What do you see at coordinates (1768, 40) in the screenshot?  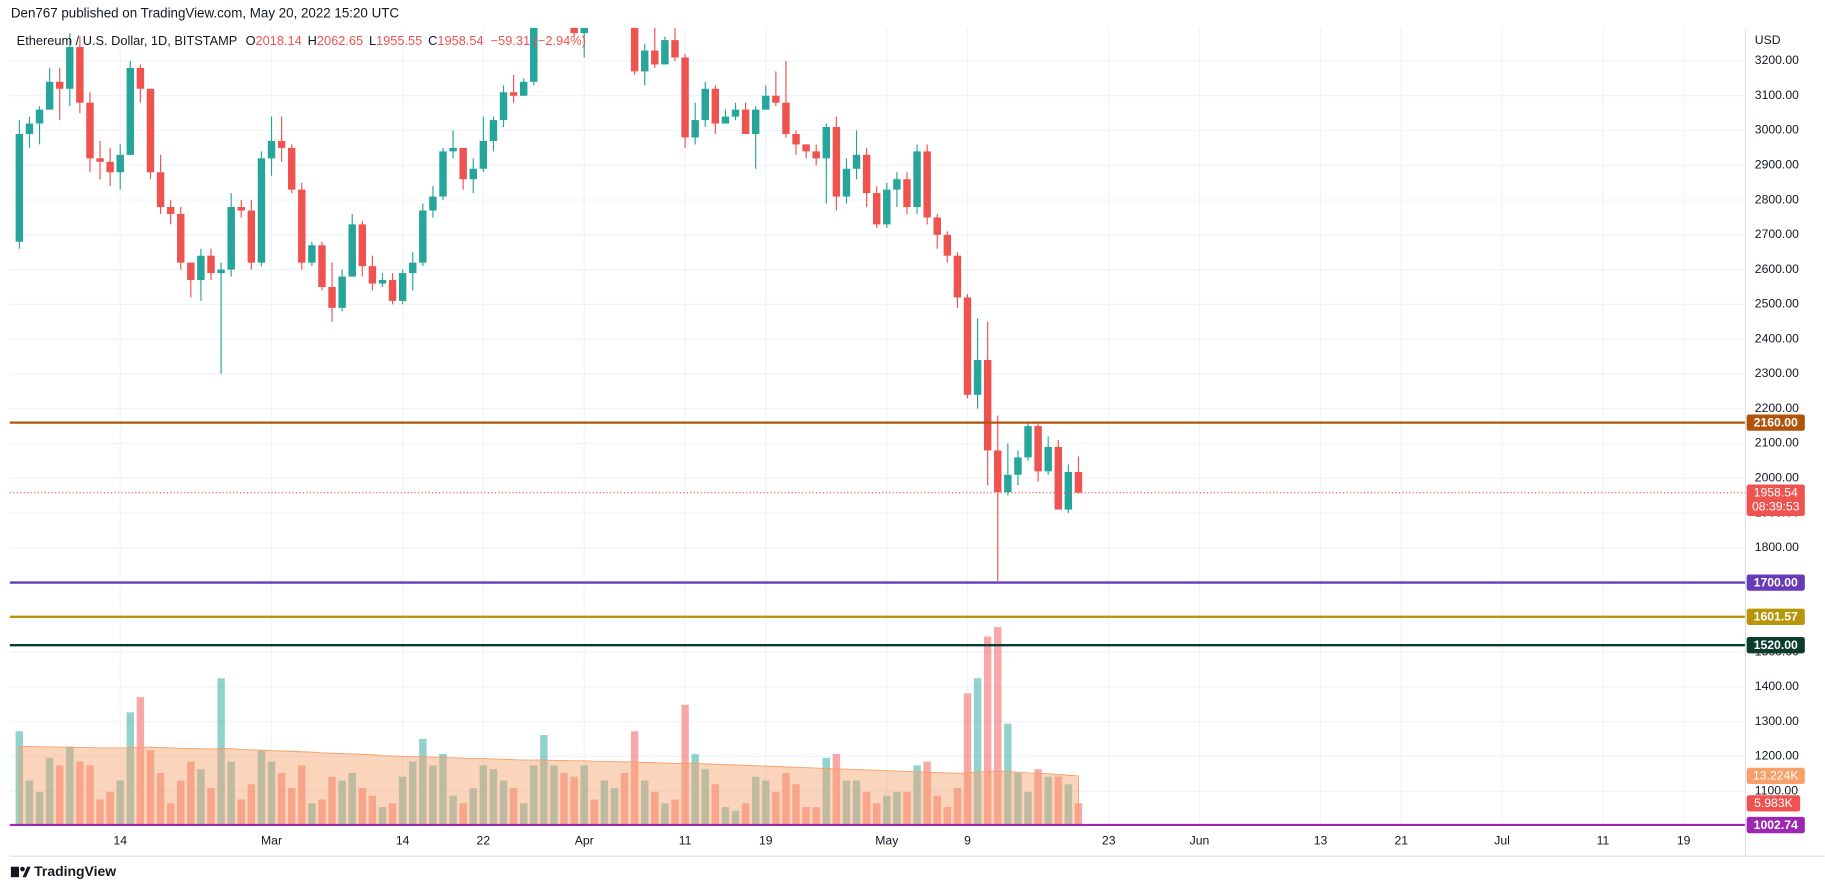 I see `currency: USD` at bounding box center [1768, 40].